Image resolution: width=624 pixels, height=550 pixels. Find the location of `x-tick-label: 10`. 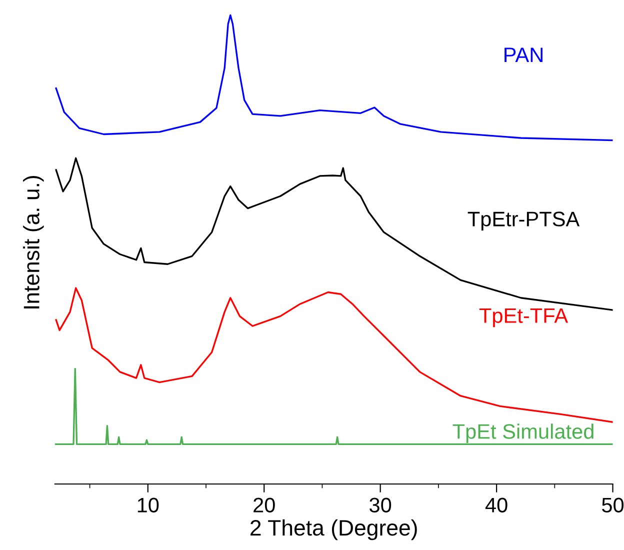

x-tick-label: 10 is located at coordinates (148, 505).